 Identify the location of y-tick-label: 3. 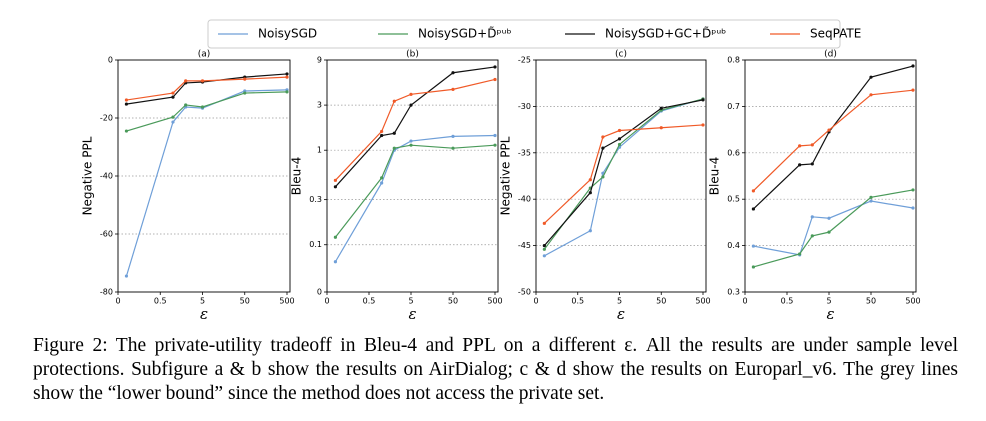
(319, 105).